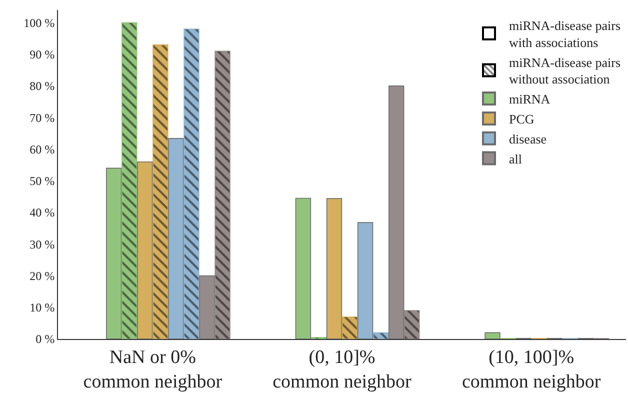  Describe the element at coordinates (42, 149) in the screenshot. I see `y-tick-label: 60 %` at that location.